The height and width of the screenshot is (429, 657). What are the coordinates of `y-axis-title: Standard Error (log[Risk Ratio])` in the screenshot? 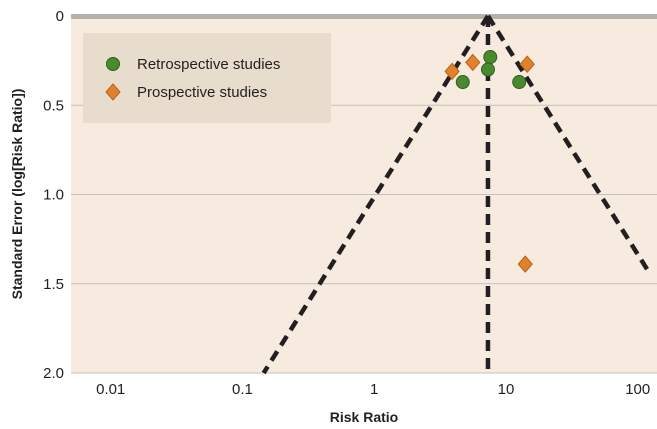 It's located at (17, 194).